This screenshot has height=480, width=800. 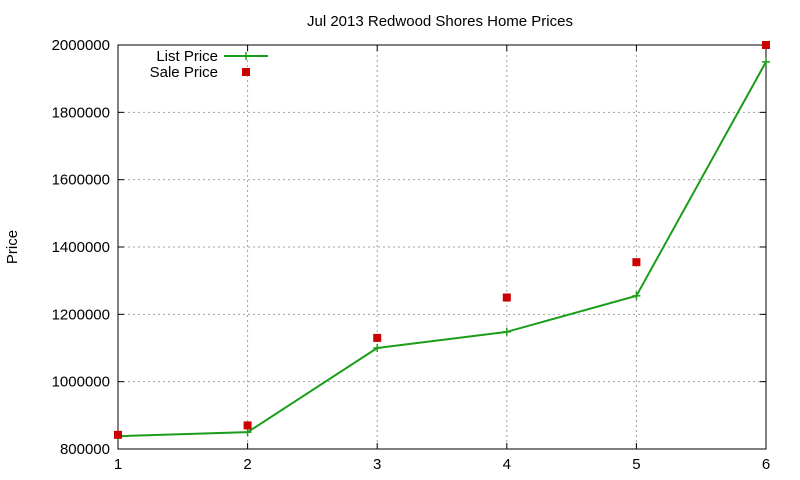 I want to click on legend-label: Sale Price, so click(x=184, y=72).